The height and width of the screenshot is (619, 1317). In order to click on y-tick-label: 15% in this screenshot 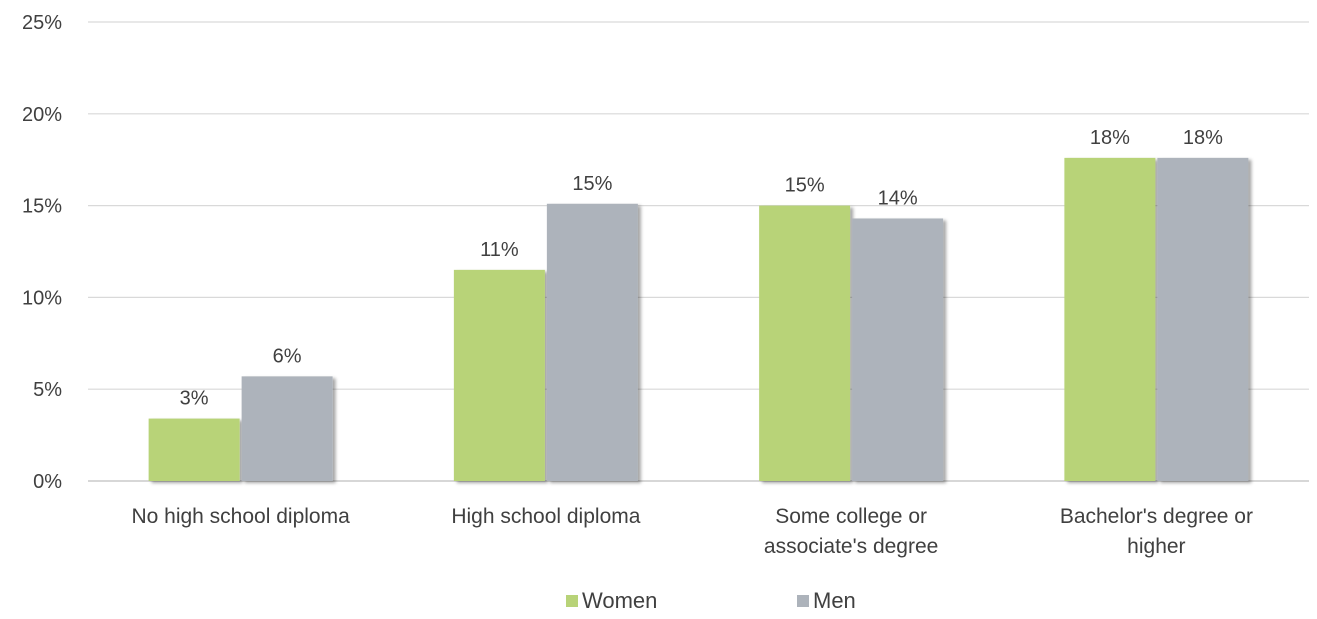, I will do `click(42, 207)`.